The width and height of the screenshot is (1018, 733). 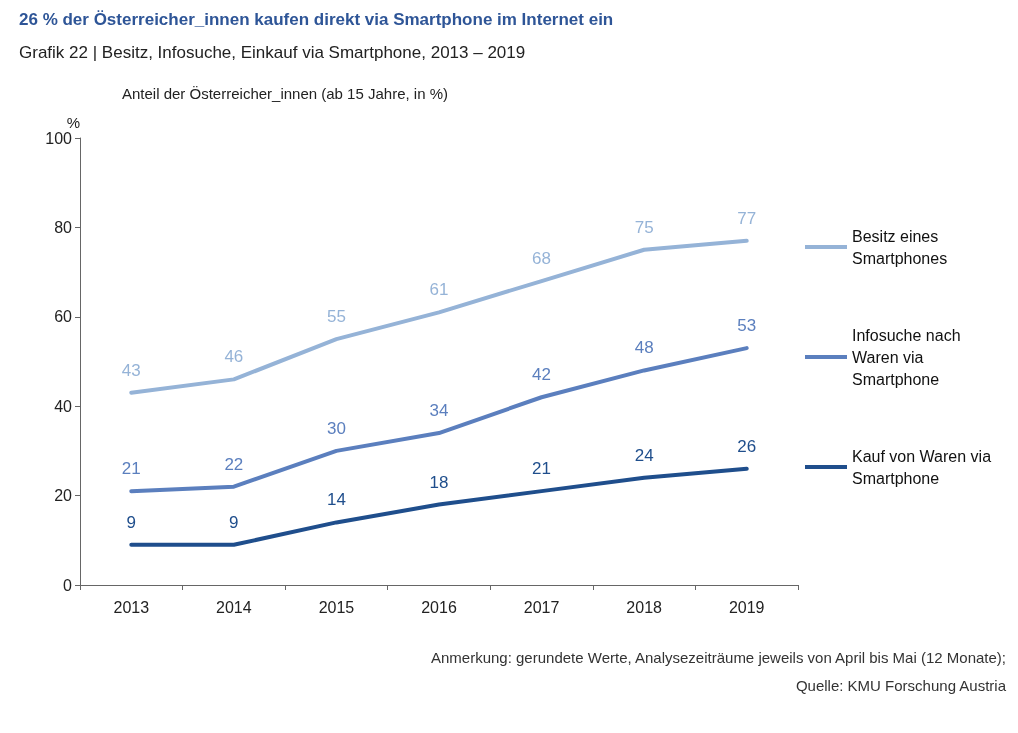 What do you see at coordinates (541, 607) in the screenshot?
I see `x-tick-label: 2017` at bounding box center [541, 607].